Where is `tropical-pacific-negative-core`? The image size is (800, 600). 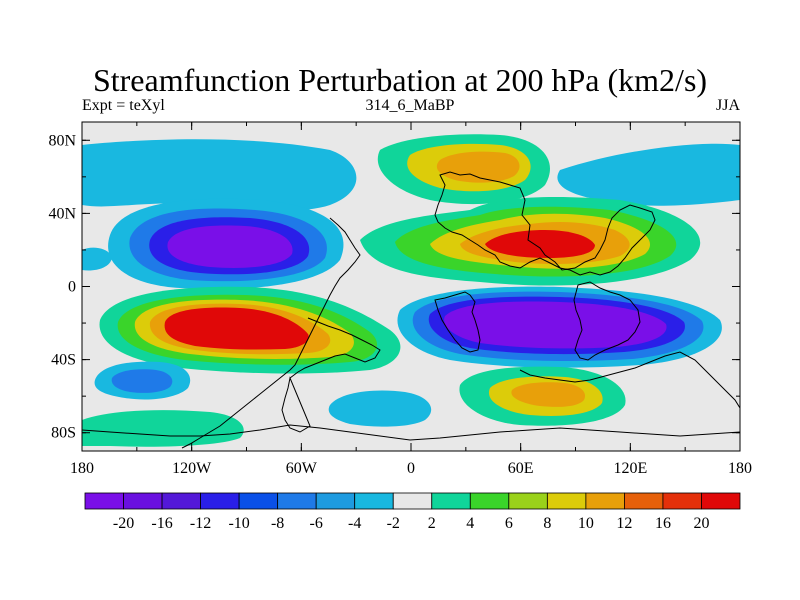 tropical-pacific-negative-core is located at coordinates (142, 381).